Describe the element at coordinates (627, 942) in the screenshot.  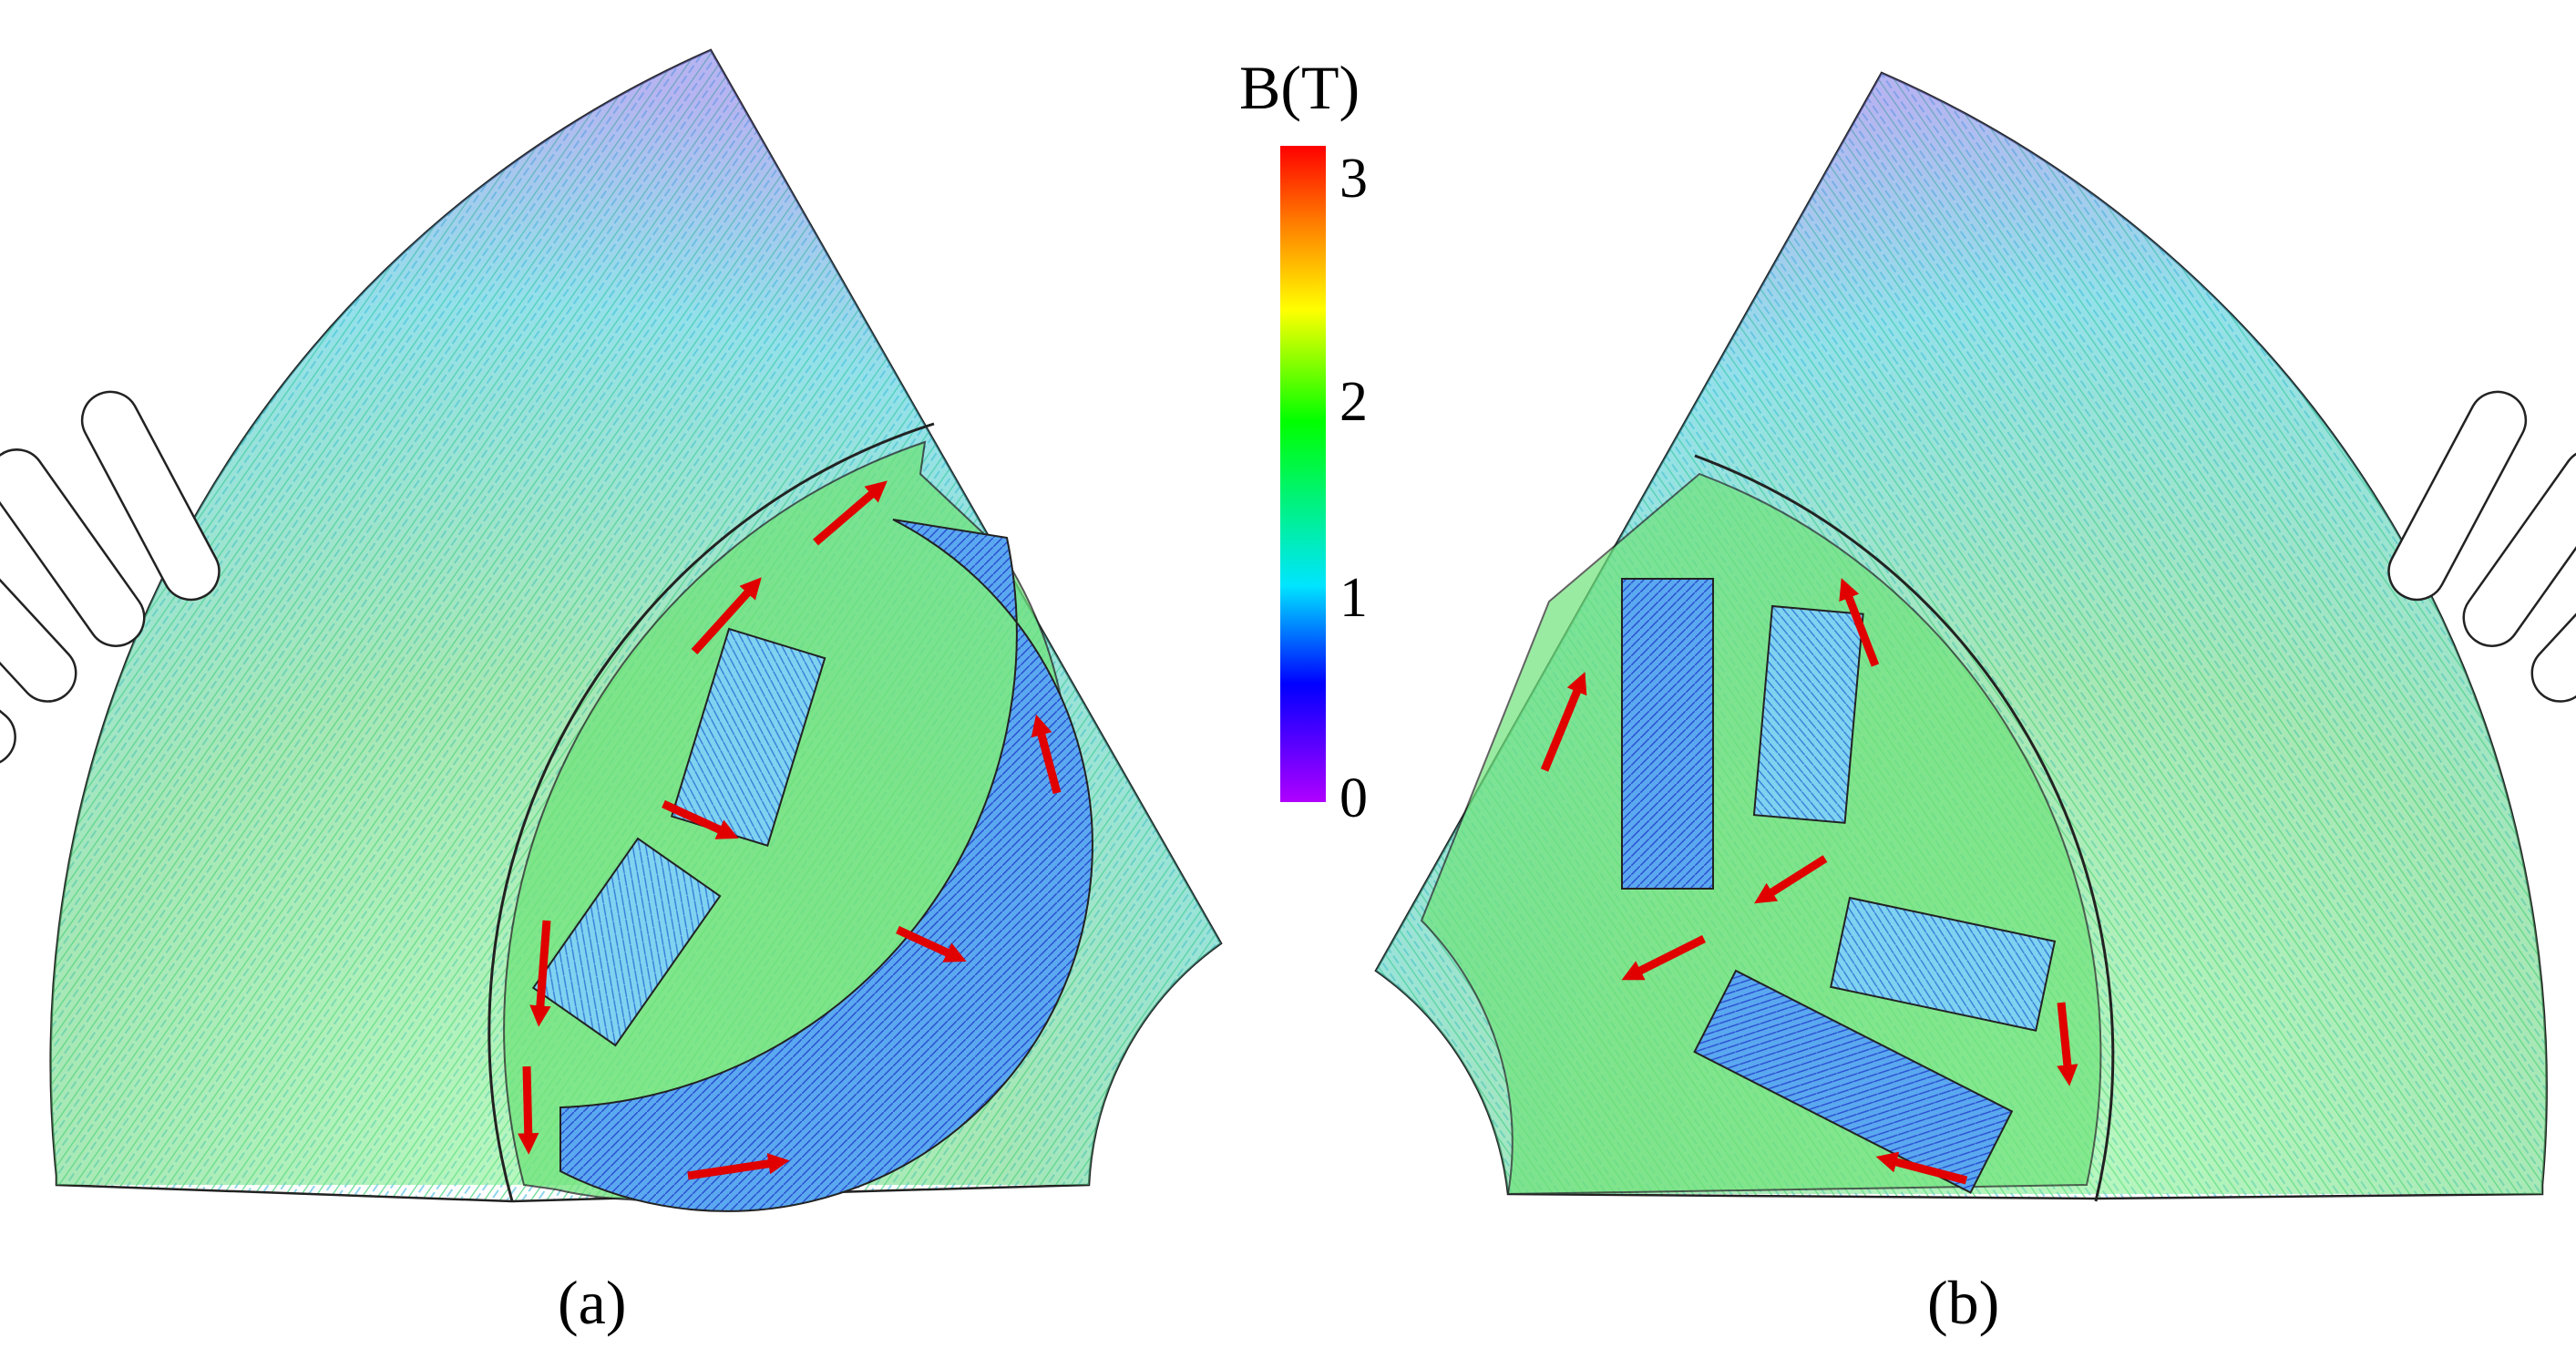
I see `panel-a-magnet-lower` at that location.